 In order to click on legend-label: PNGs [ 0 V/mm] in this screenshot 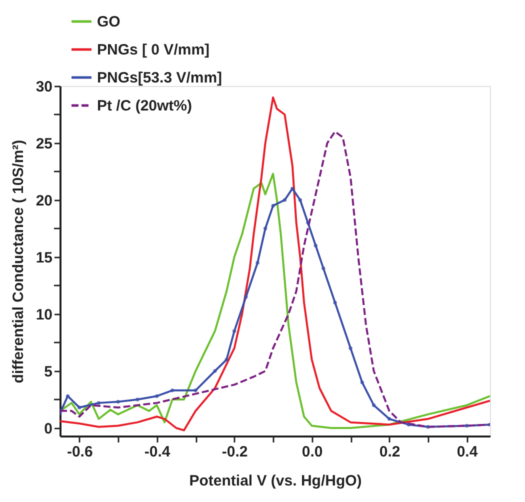, I will do `click(153, 50)`.